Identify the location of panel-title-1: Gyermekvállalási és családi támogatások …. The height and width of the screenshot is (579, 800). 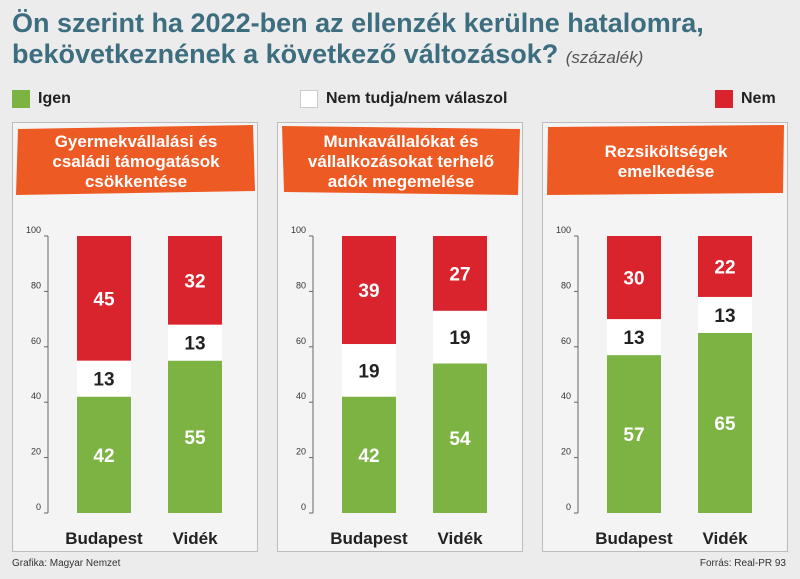
(136, 161).